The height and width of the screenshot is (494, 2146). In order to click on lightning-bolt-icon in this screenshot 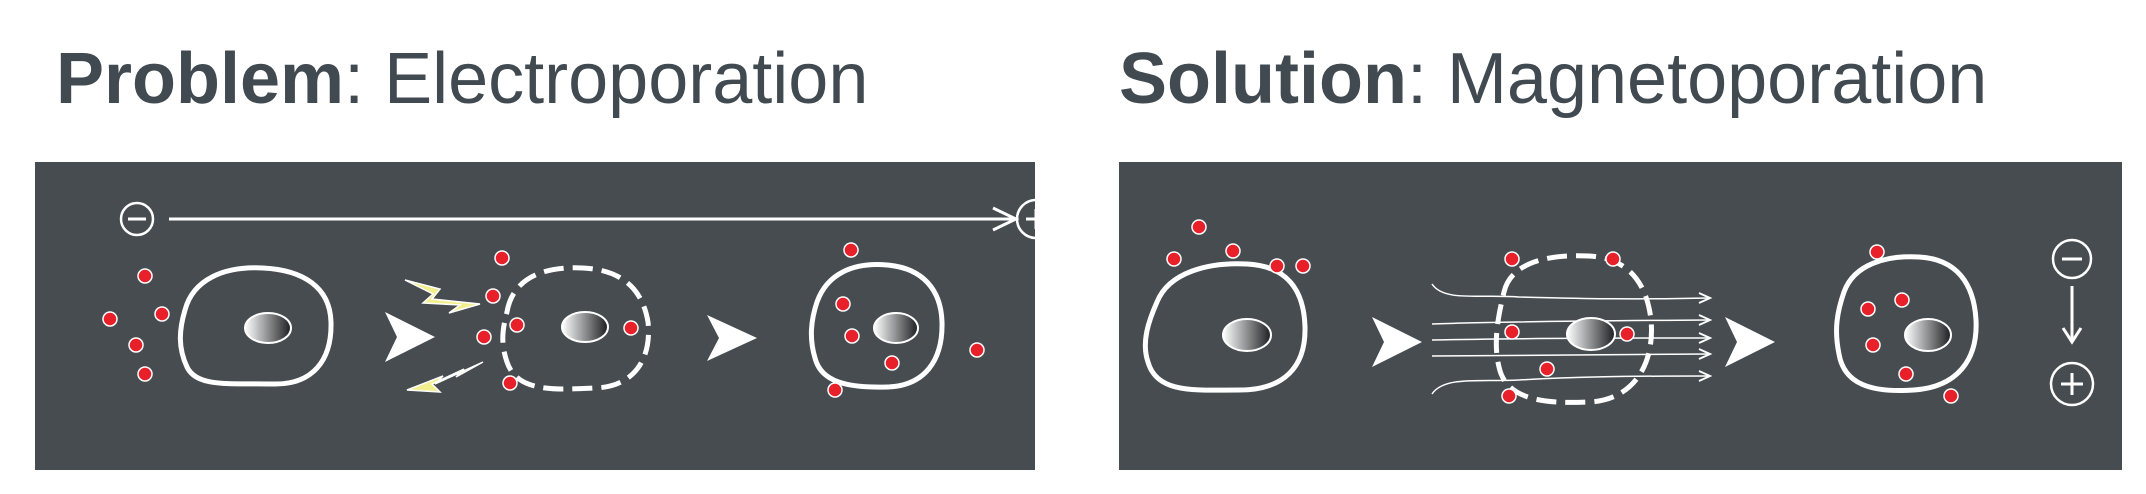, I will do `click(444, 336)`.